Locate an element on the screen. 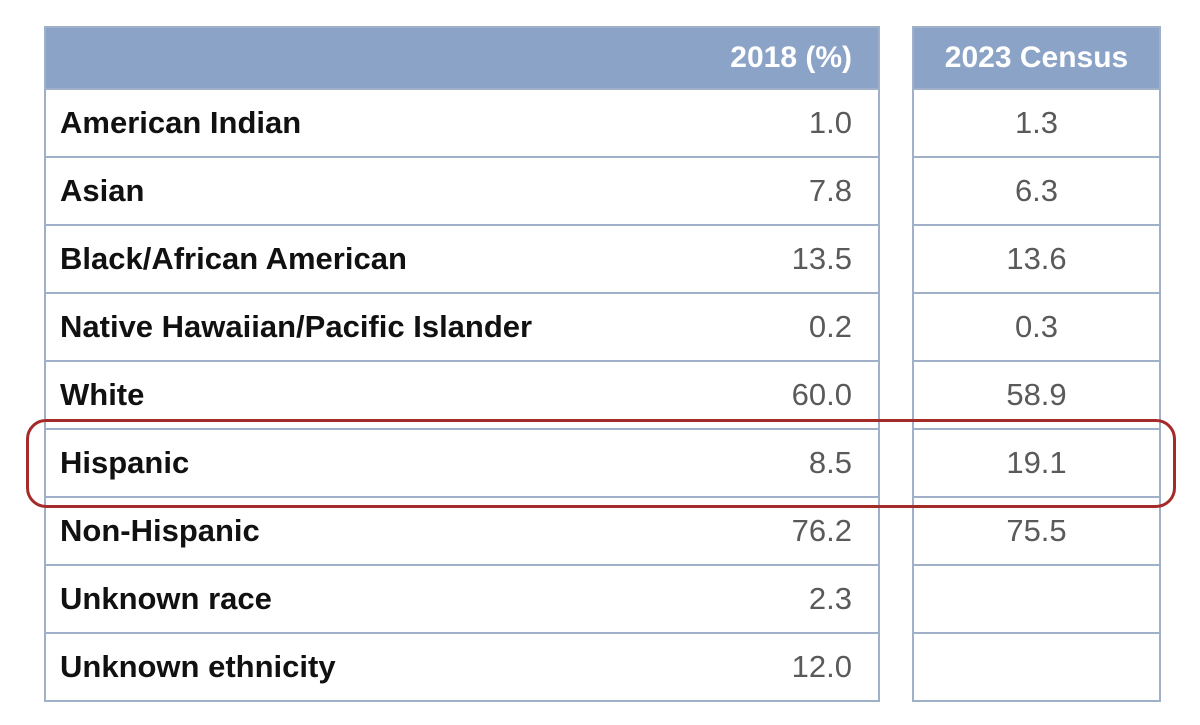 The height and width of the screenshot is (725, 1200). value-2023: 0.3 is located at coordinates (1036, 326).